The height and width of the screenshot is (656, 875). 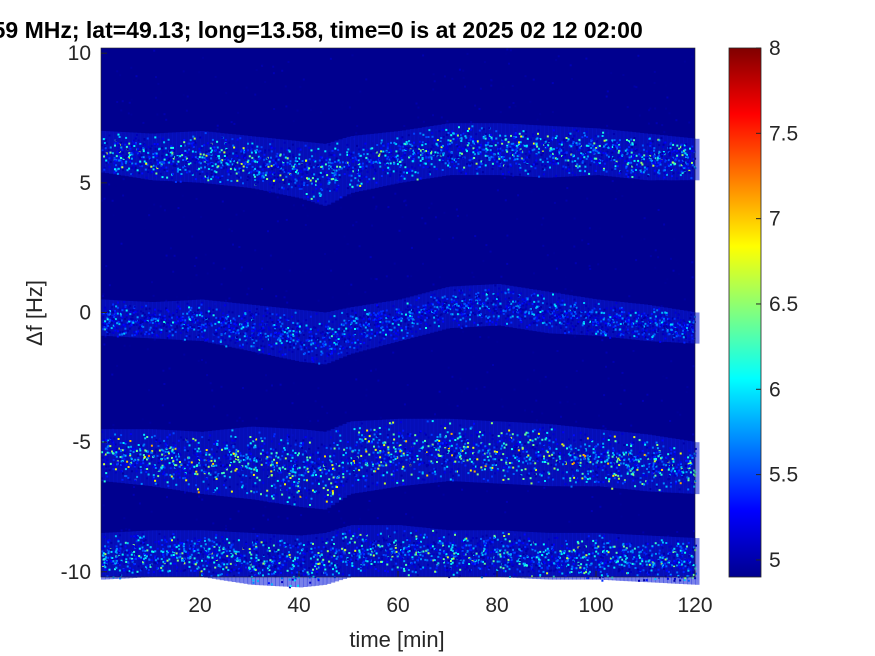 I want to click on y-tick-label: -5, so click(x=81, y=442).